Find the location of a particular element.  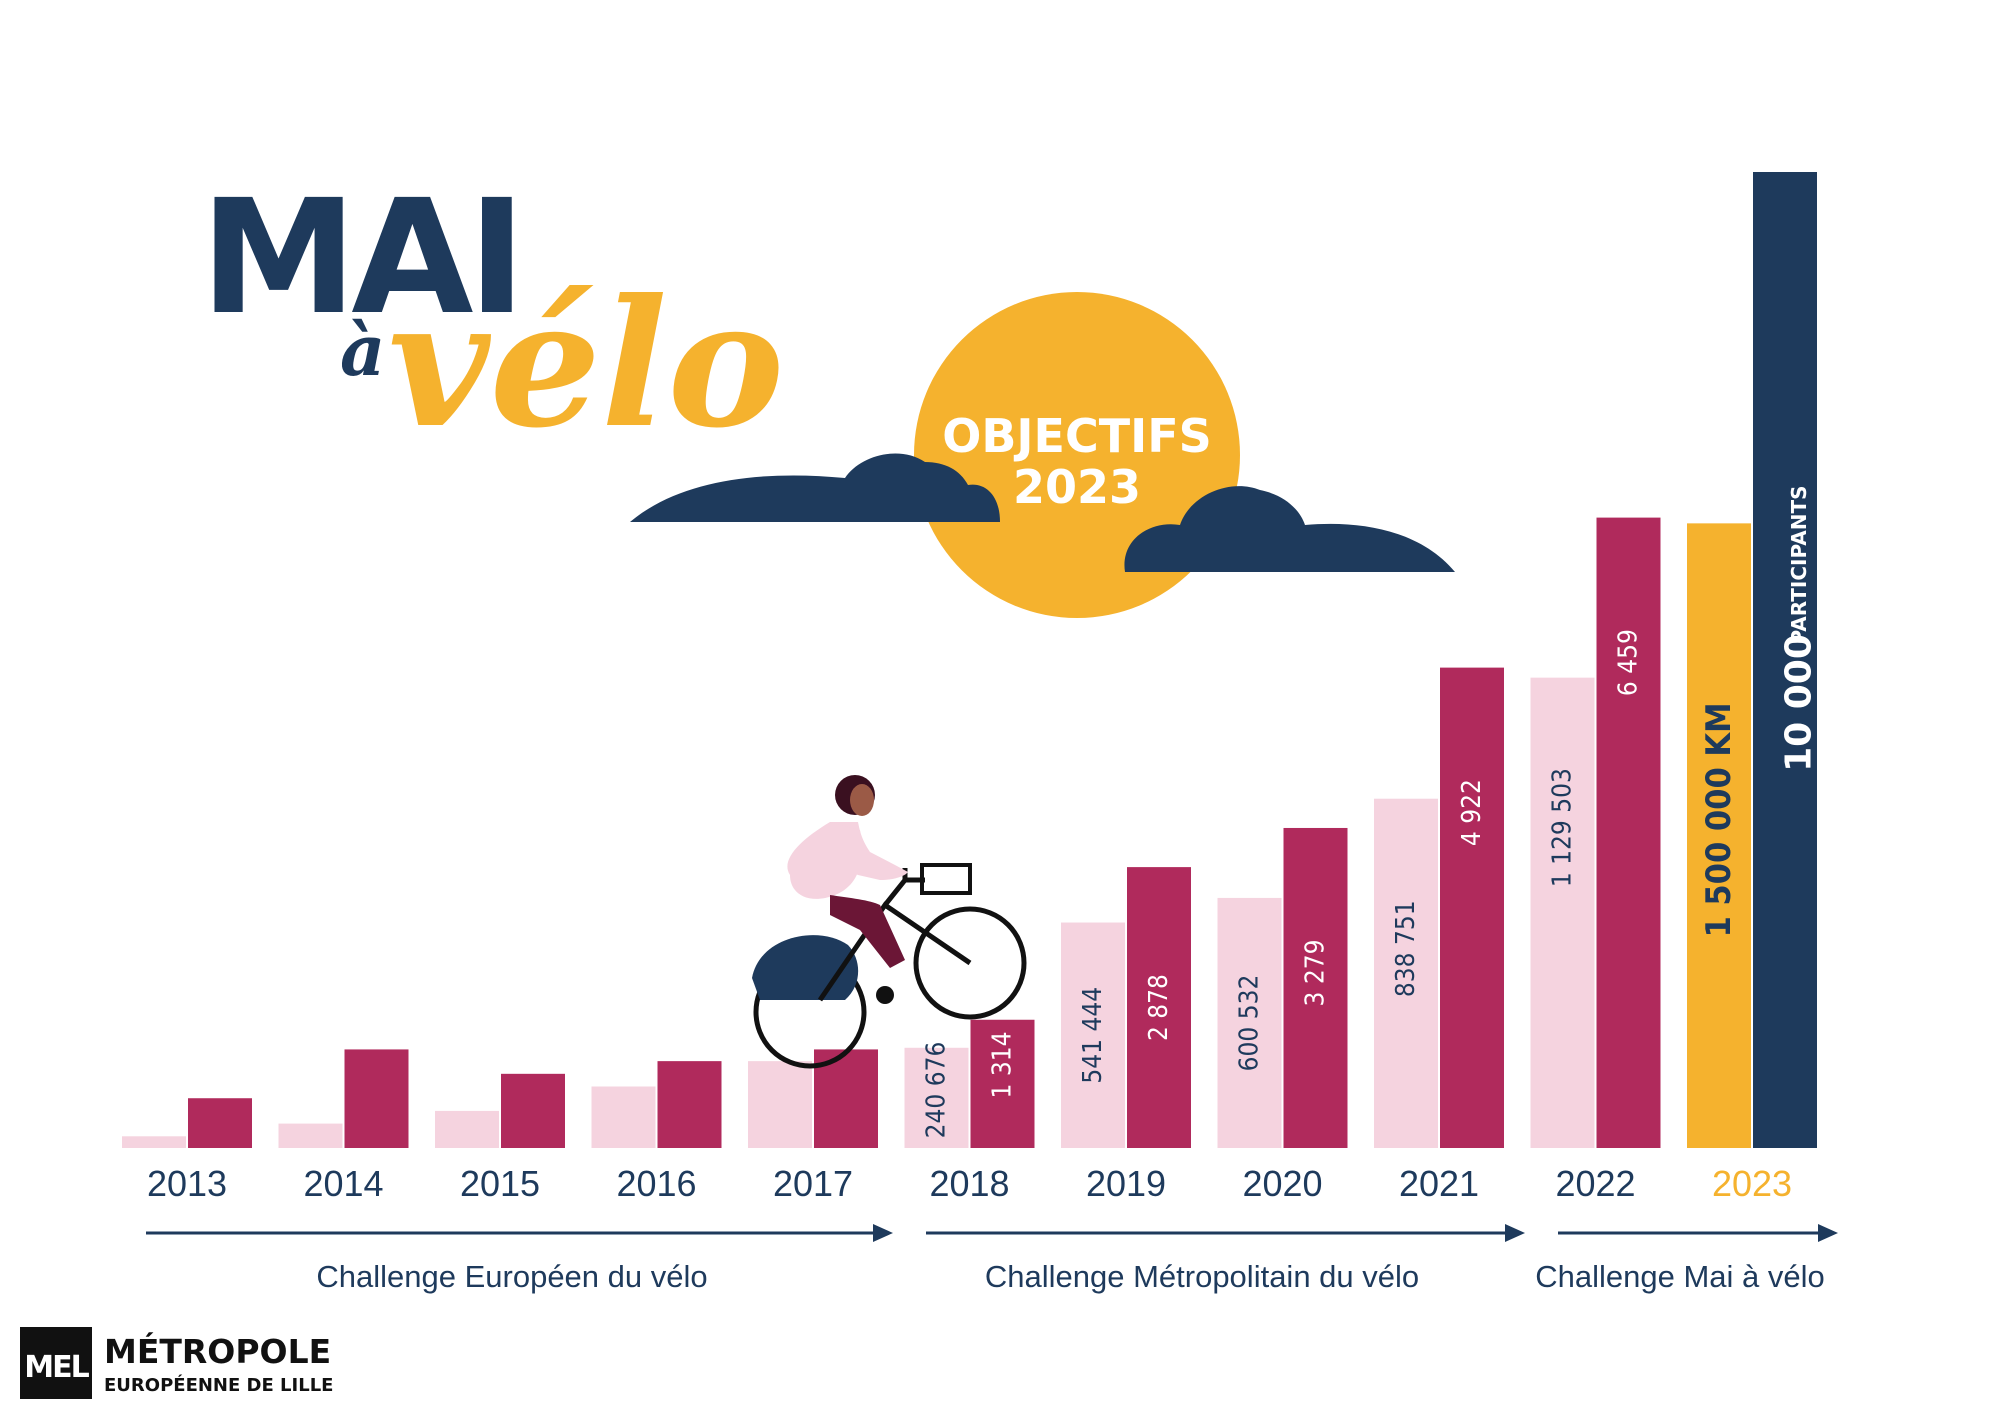

phase-label-2: Challenge Métropolitain du vélo is located at coordinates (1202, 1276).